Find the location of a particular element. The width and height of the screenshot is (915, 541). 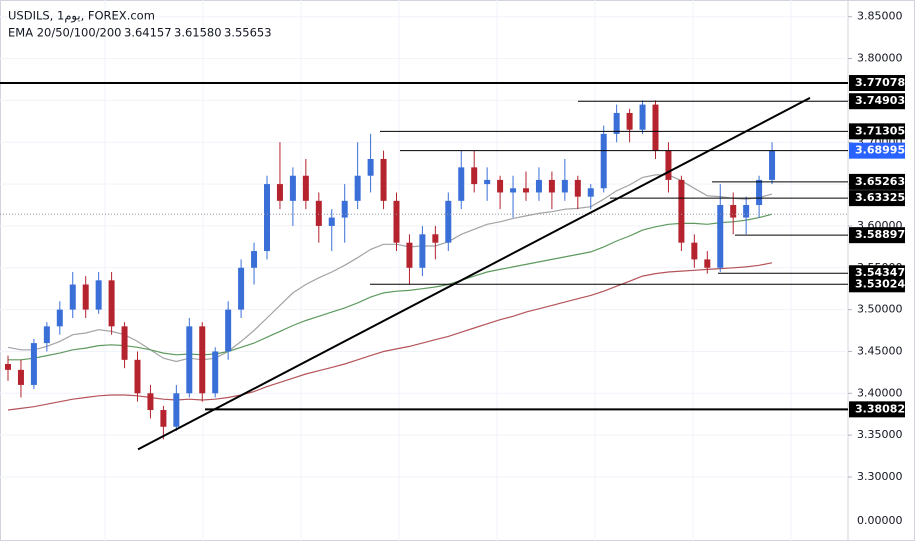

y-tick-label: 3.45000 is located at coordinates (880, 350).